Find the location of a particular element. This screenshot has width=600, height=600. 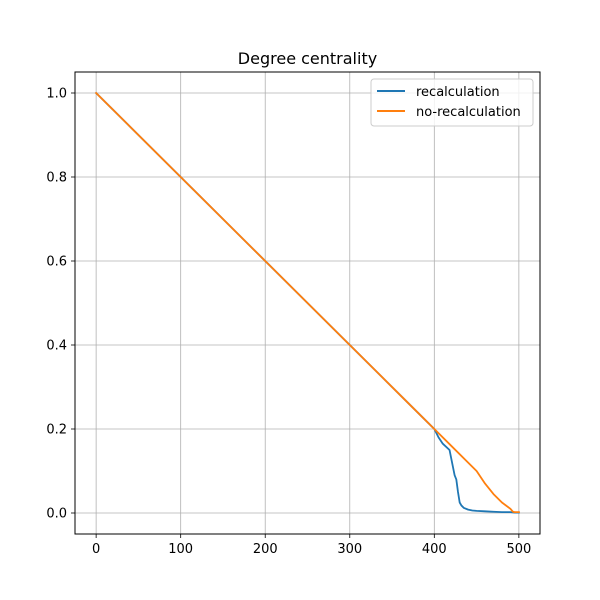

x-tick-label: 200 is located at coordinates (265, 549).